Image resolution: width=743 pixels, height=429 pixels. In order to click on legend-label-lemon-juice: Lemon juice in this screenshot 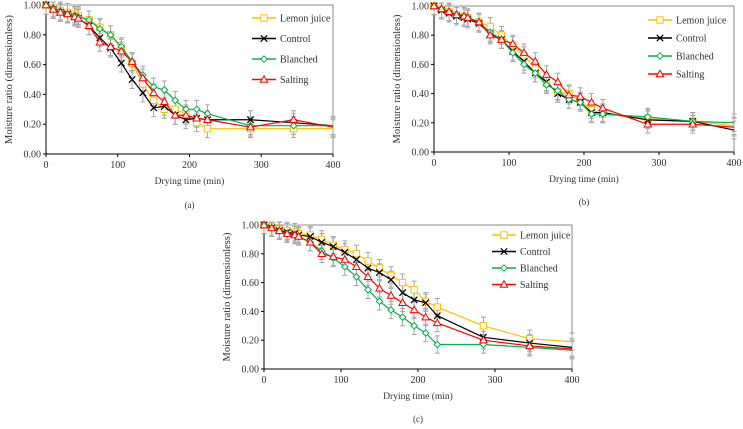, I will do `click(545, 236)`.